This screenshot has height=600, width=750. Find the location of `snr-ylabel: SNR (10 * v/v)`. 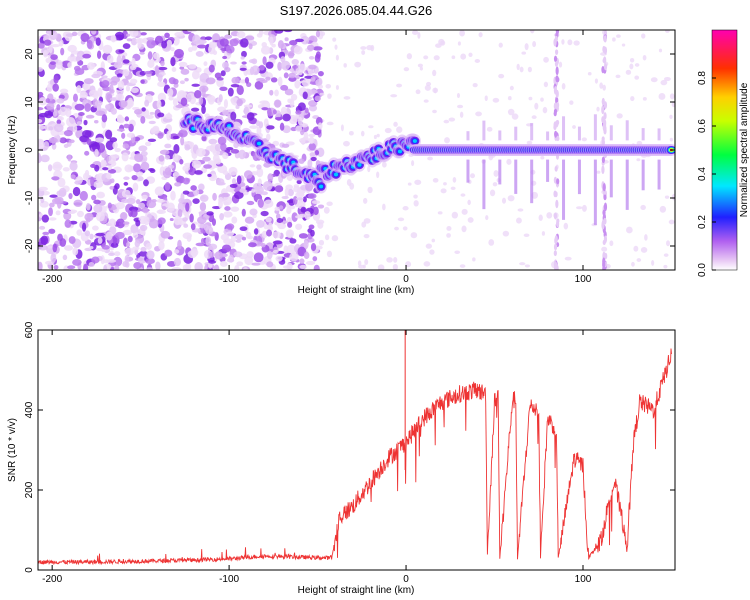

snr-ylabel: SNR (10 * v/v) is located at coordinates (12, 450).